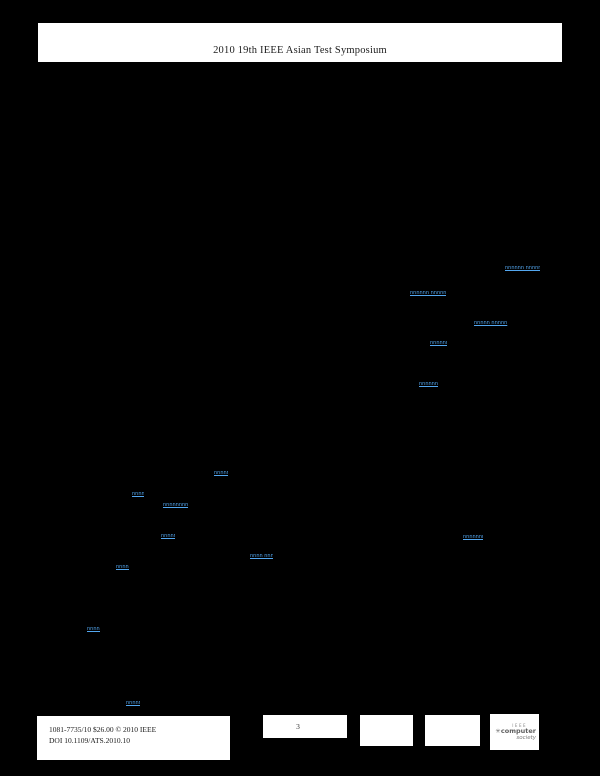 This screenshot has width=600, height=776. Describe the element at coordinates (526, 738) in the screenshot. I see `society-label: society` at that location.